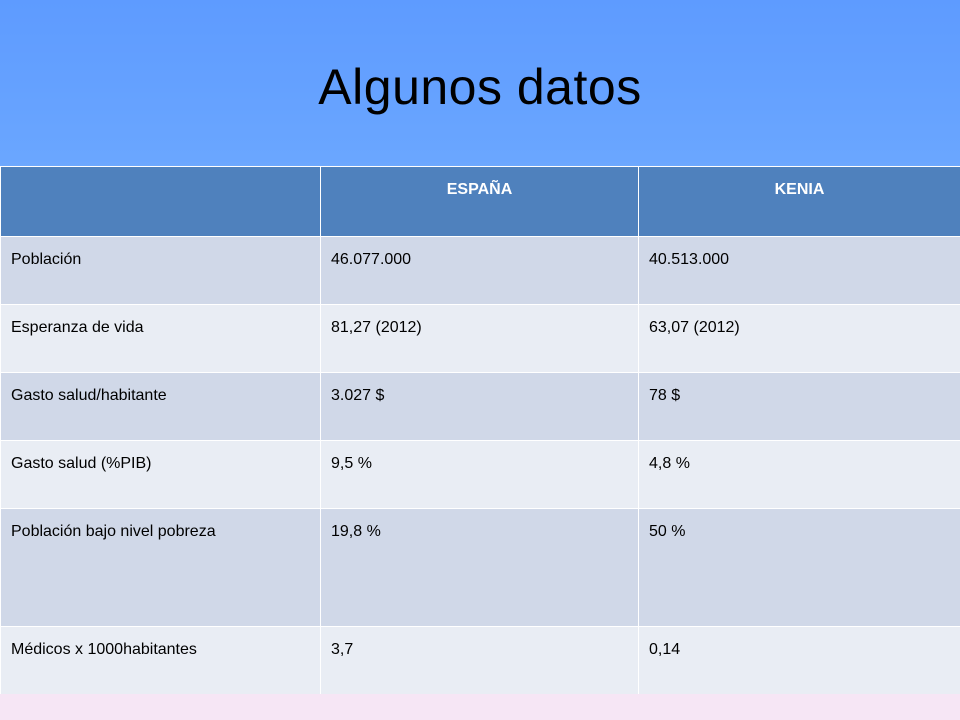 This screenshot has width=960, height=720. What do you see at coordinates (799, 406) in the screenshot?
I see `kenia-value: 78 $` at bounding box center [799, 406].